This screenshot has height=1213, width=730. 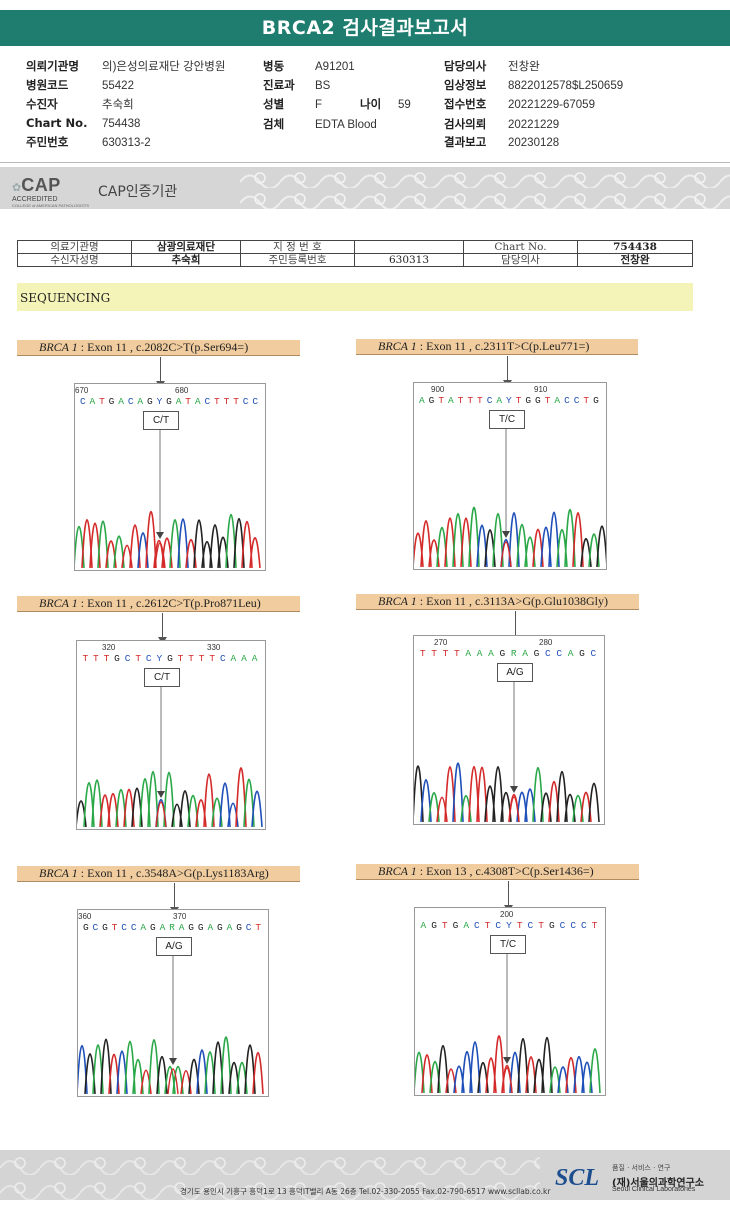 I want to click on variant-label: BRCA 1 : Exon 11 , c.2311T>C(p.Leu771=), so click(x=497, y=347).